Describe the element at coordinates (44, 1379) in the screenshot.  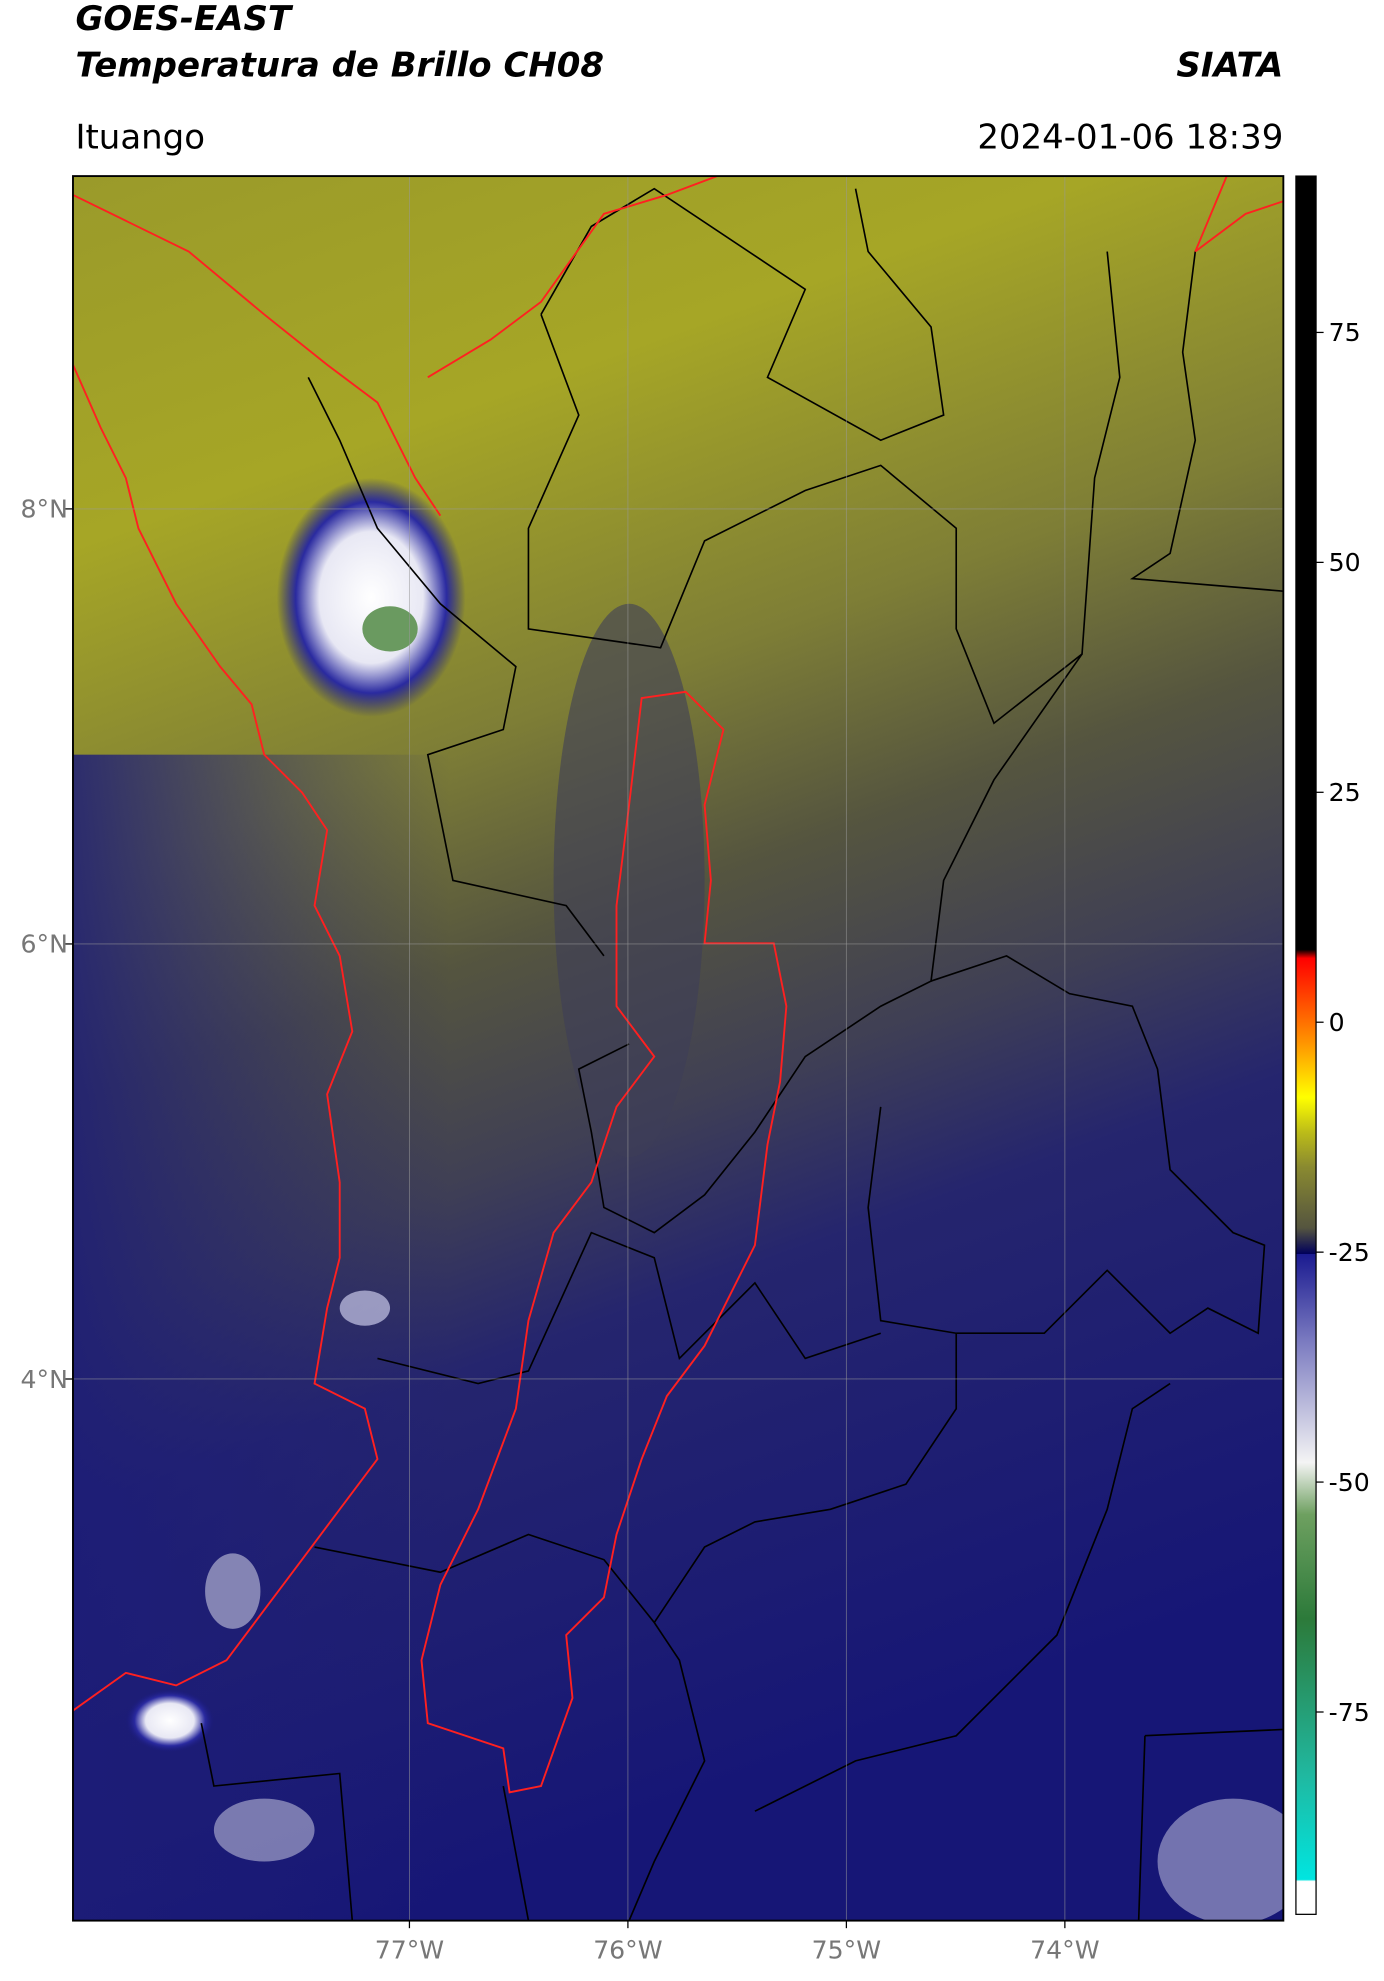
I see `lat-tick-label: 4°N` at that location.